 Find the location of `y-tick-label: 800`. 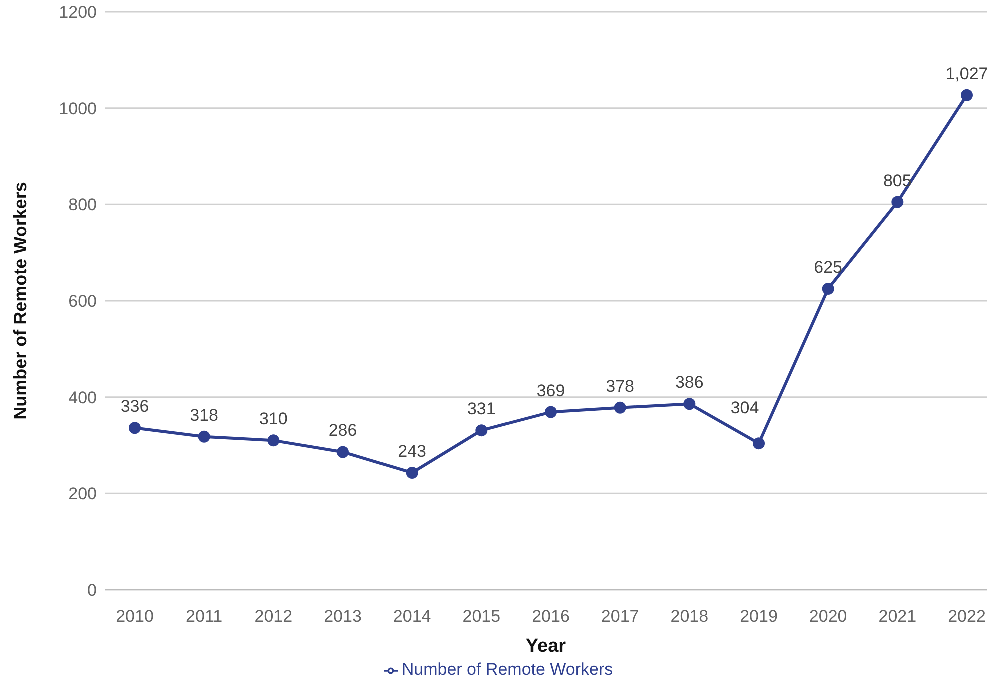

y-tick-label: 800 is located at coordinates (82, 205).